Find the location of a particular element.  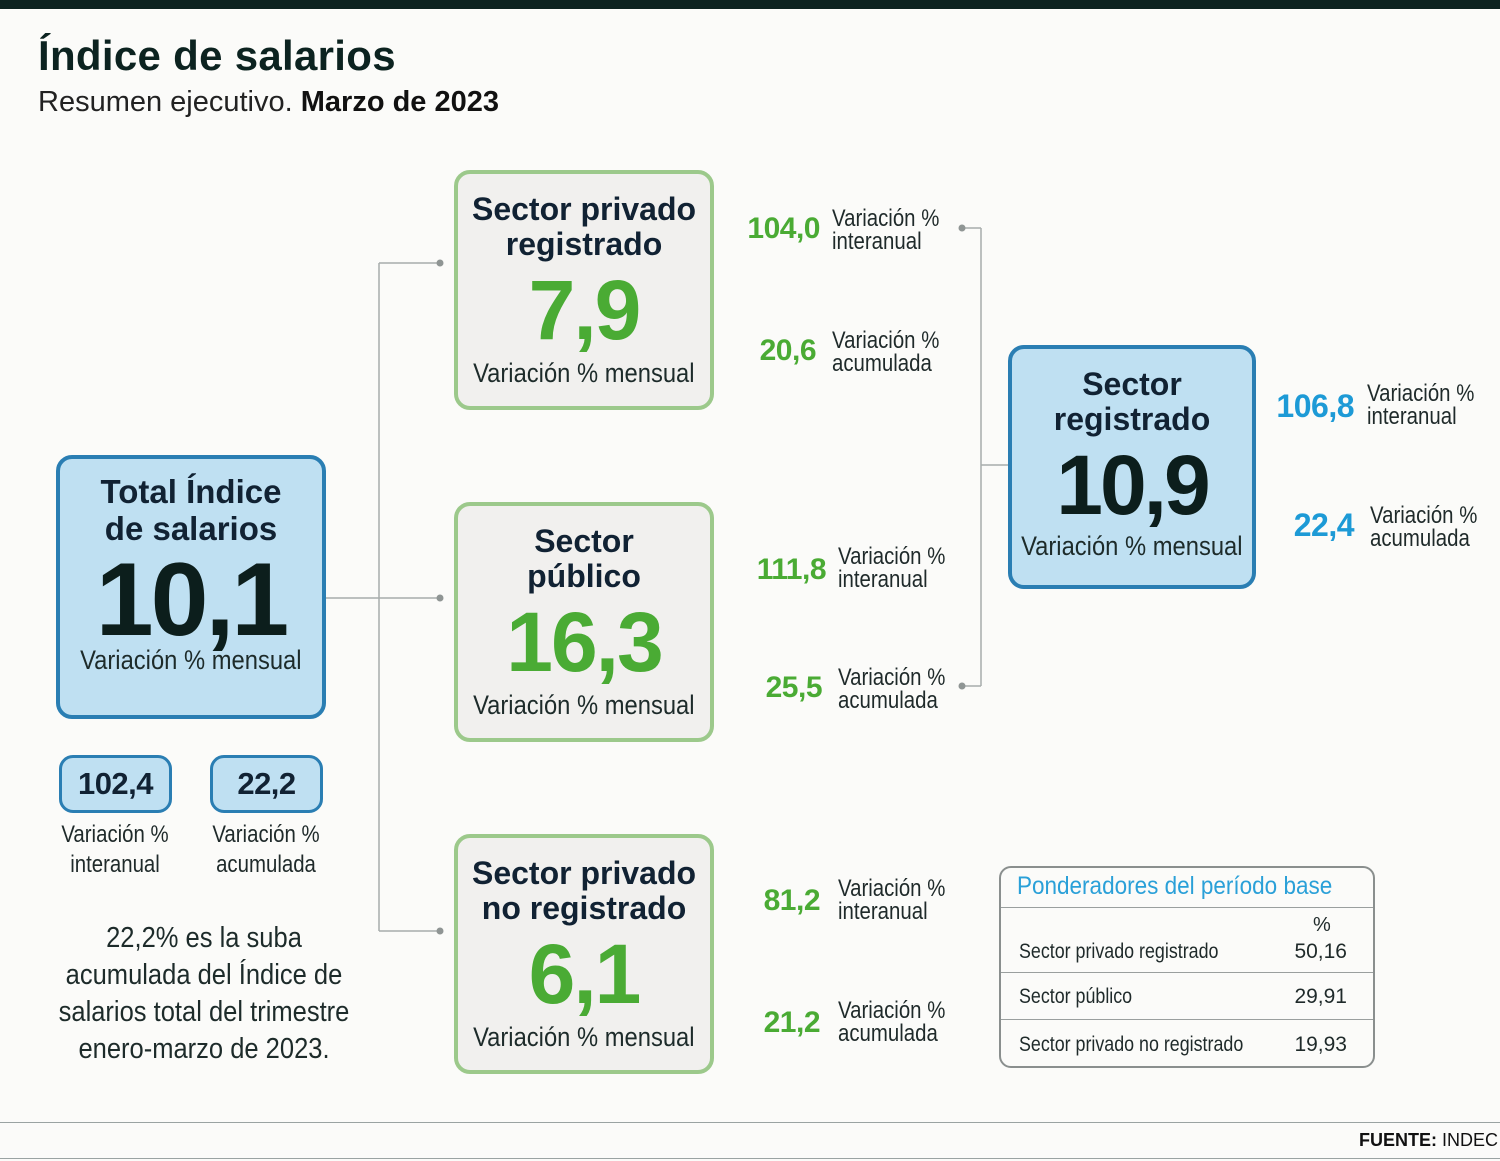

privado-interanual-label: Variación % interanual is located at coordinates (886, 230).